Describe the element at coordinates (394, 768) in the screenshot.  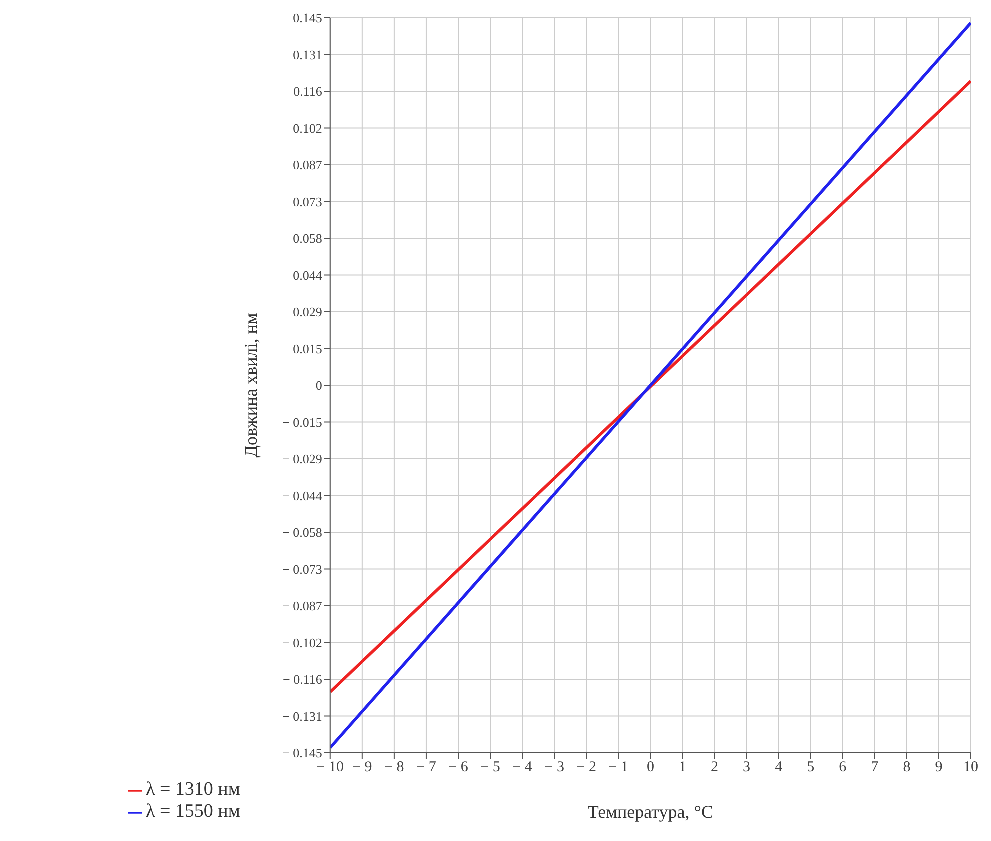
I see `x-tick-label: − 8` at that location.